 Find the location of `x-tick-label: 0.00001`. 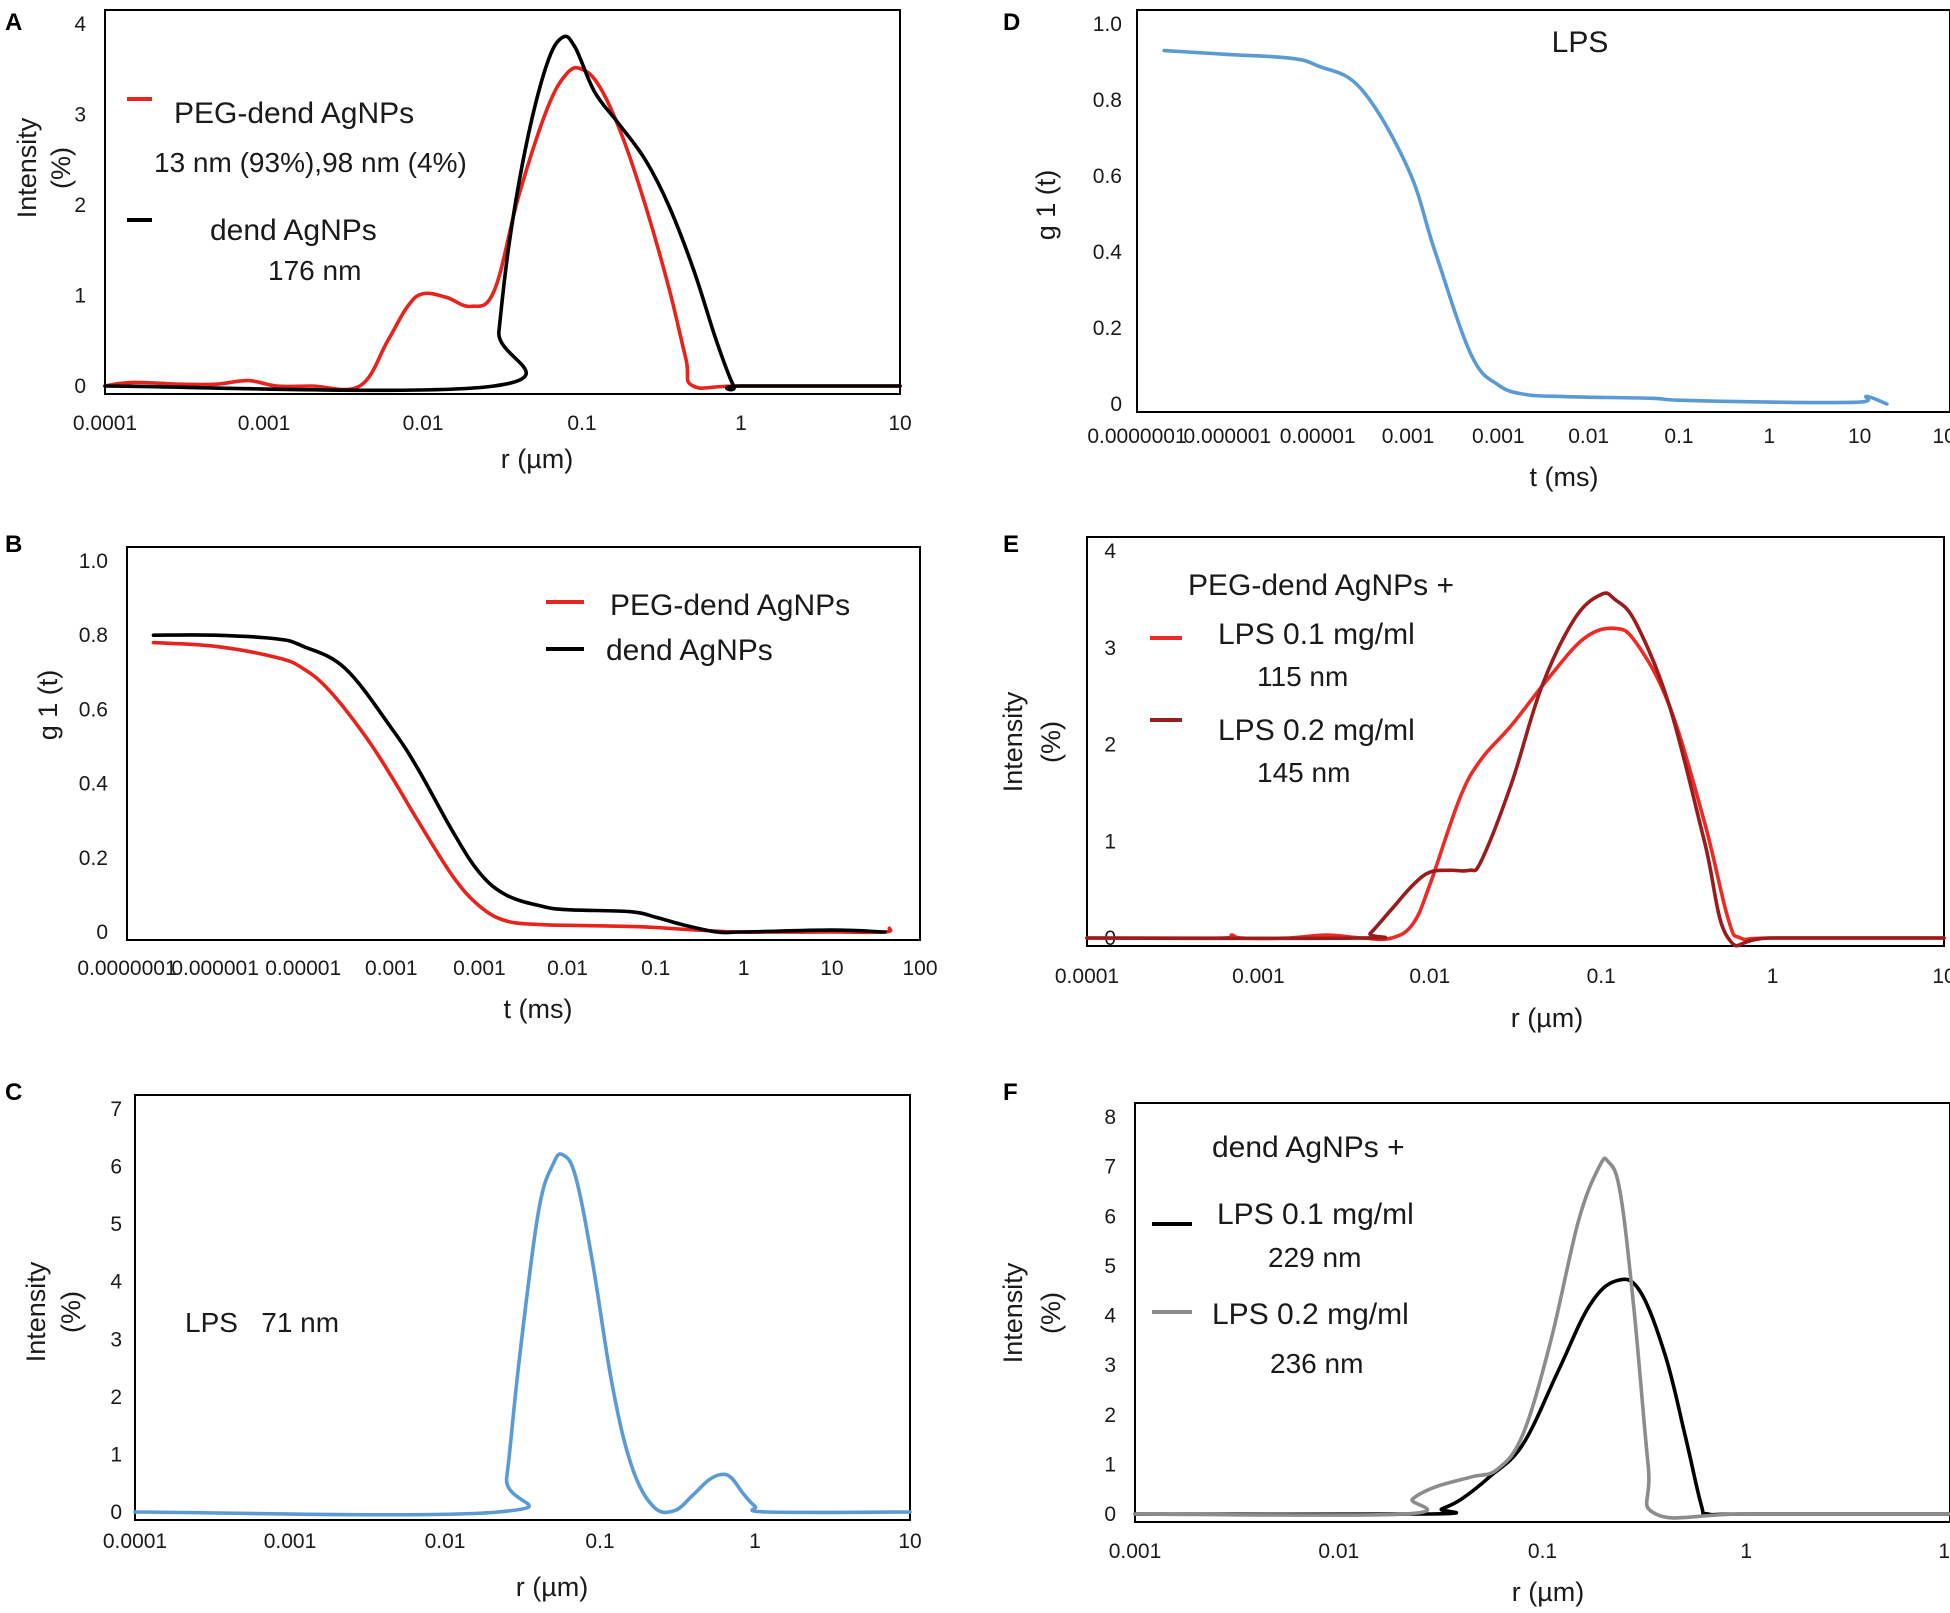

x-tick-label: 0.00001 is located at coordinates (303, 968).